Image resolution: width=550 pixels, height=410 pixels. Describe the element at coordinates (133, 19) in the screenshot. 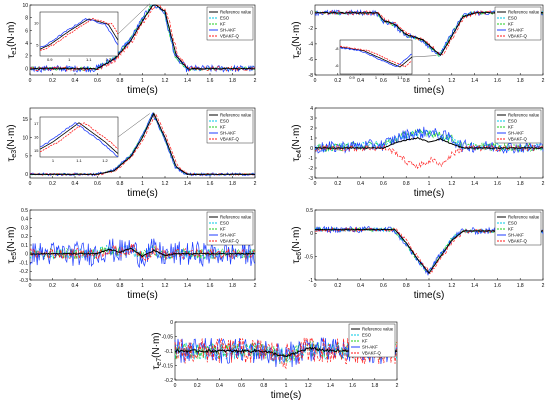

I see `inset-pointer-arrow` at that location.